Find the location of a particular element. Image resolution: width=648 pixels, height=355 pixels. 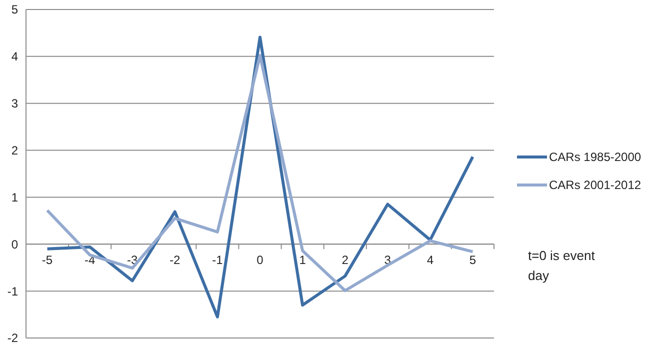

y-tick-label: -2 is located at coordinates (12, 338).